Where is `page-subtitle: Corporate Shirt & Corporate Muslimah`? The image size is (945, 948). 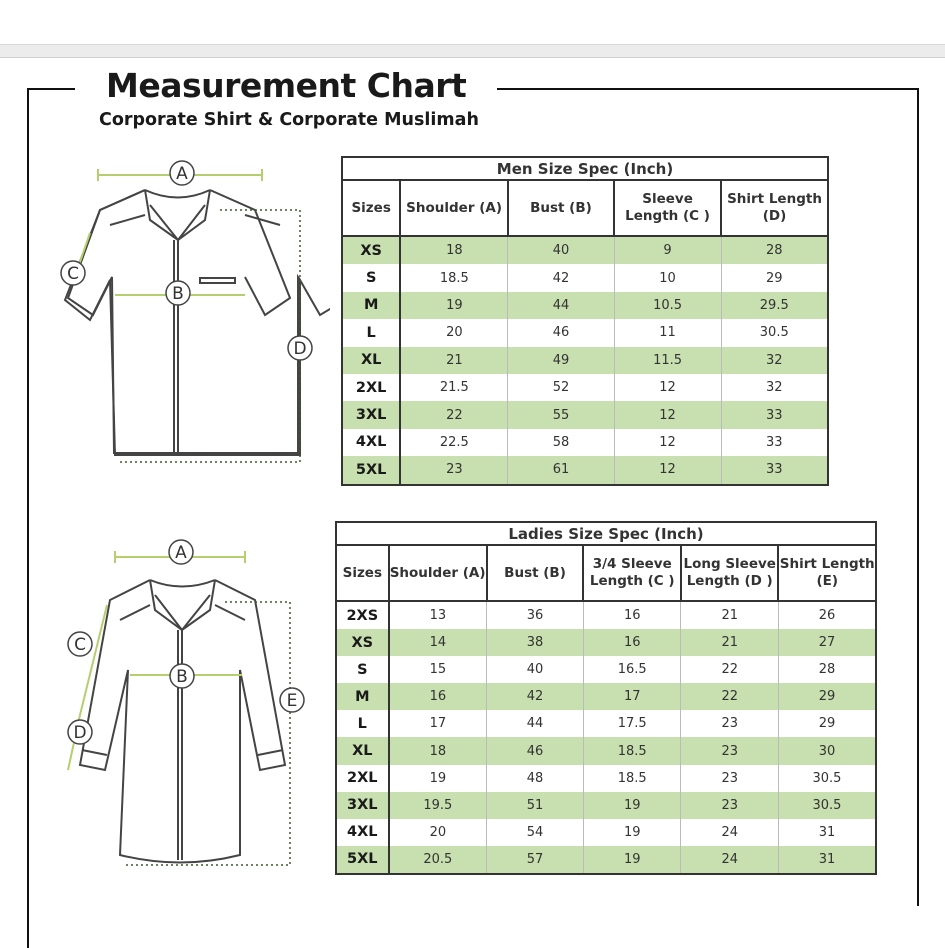
page-subtitle: Corporate Shirt & Corporate Muslimah is located at coordinates (289, 120).